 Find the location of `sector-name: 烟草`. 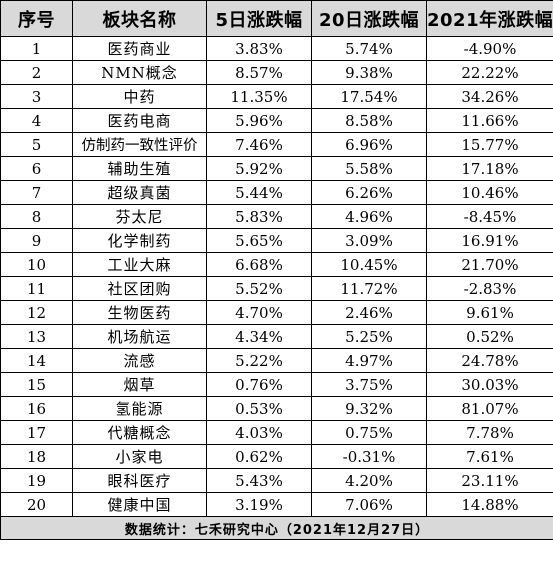

sector-name: 烟草 is located at coordinates (139, 384).